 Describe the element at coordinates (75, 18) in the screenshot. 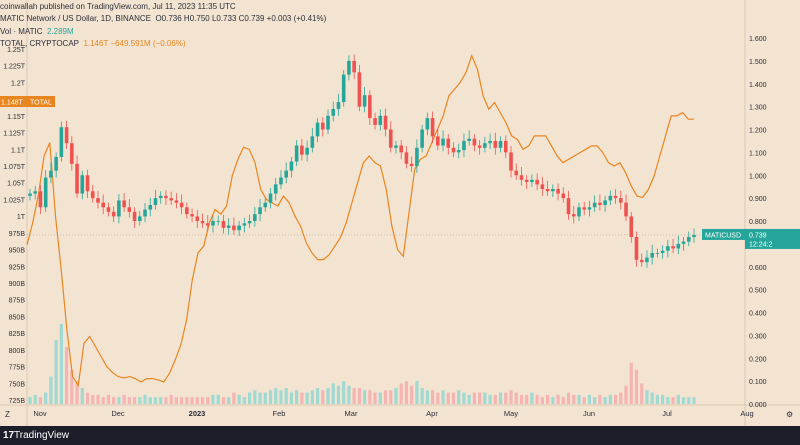

I see `symbol-title: MATIC Network / US Dollar, 1D, BINANCE` at that location.